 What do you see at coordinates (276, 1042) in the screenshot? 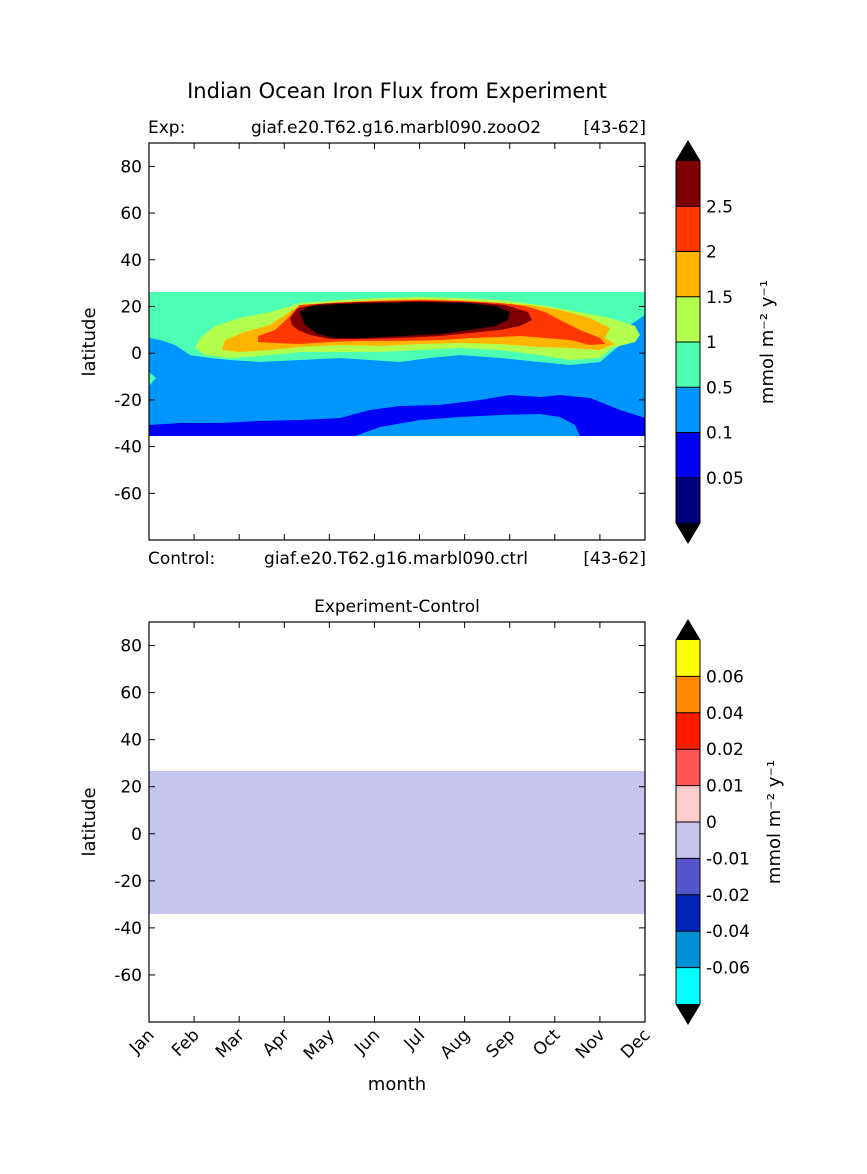
I see `x-tick-label: Apr` at bounding box center [276, 1042].